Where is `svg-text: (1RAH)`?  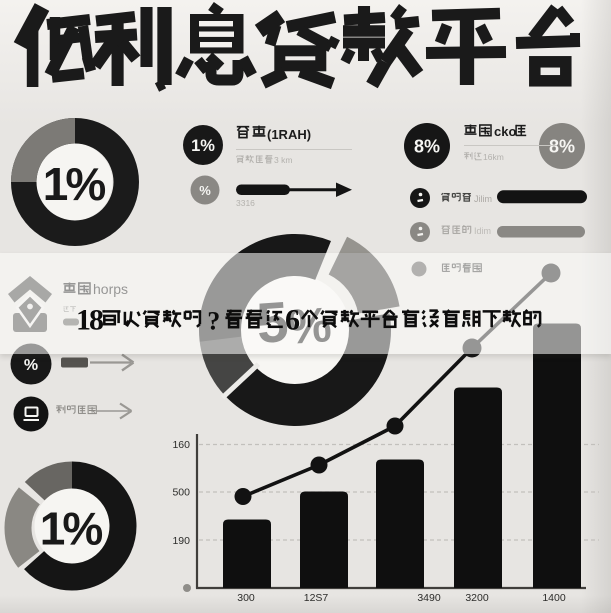
svg-text: (1RAH) is located at coordinates (289, 134).